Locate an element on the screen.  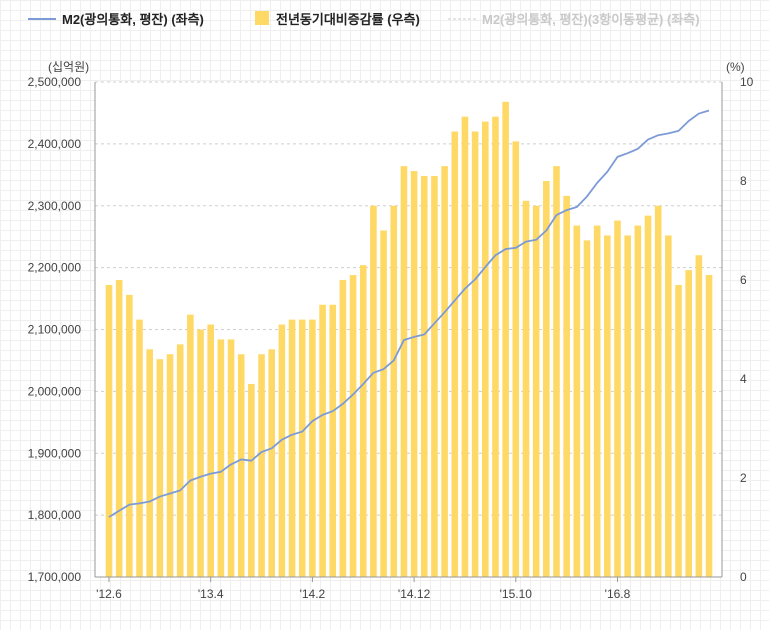
right-tick-label: 8 is located at coordinates (743, 181).